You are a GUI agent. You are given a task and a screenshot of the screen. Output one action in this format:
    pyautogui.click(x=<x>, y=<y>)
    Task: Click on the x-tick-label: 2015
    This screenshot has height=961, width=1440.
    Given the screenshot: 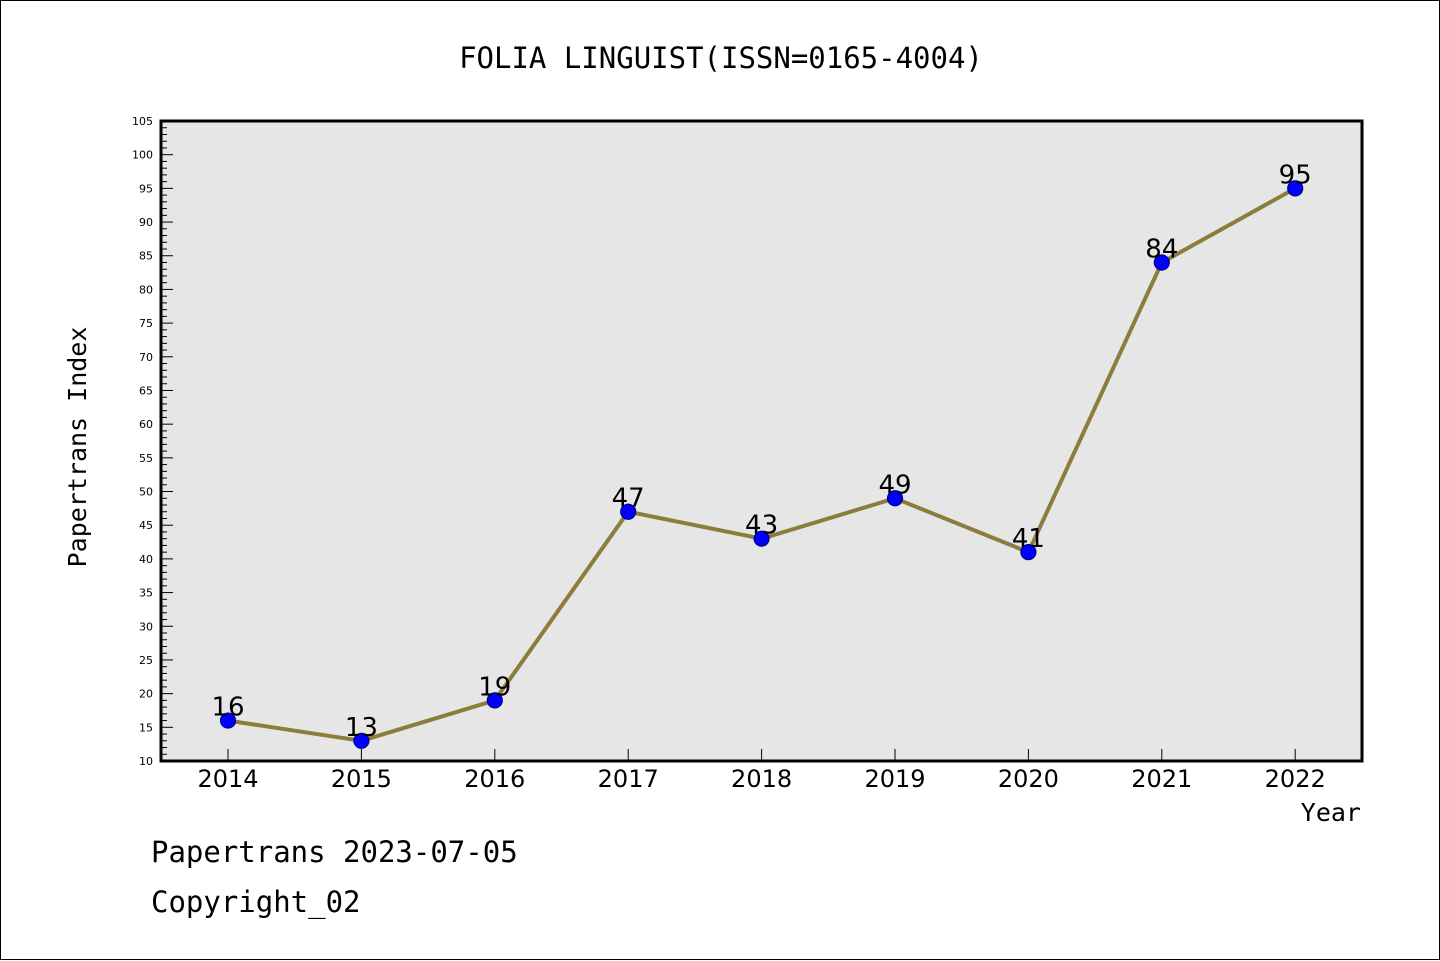 What is the action you would take?
    pyautogui.click(x=361, y=779)
    